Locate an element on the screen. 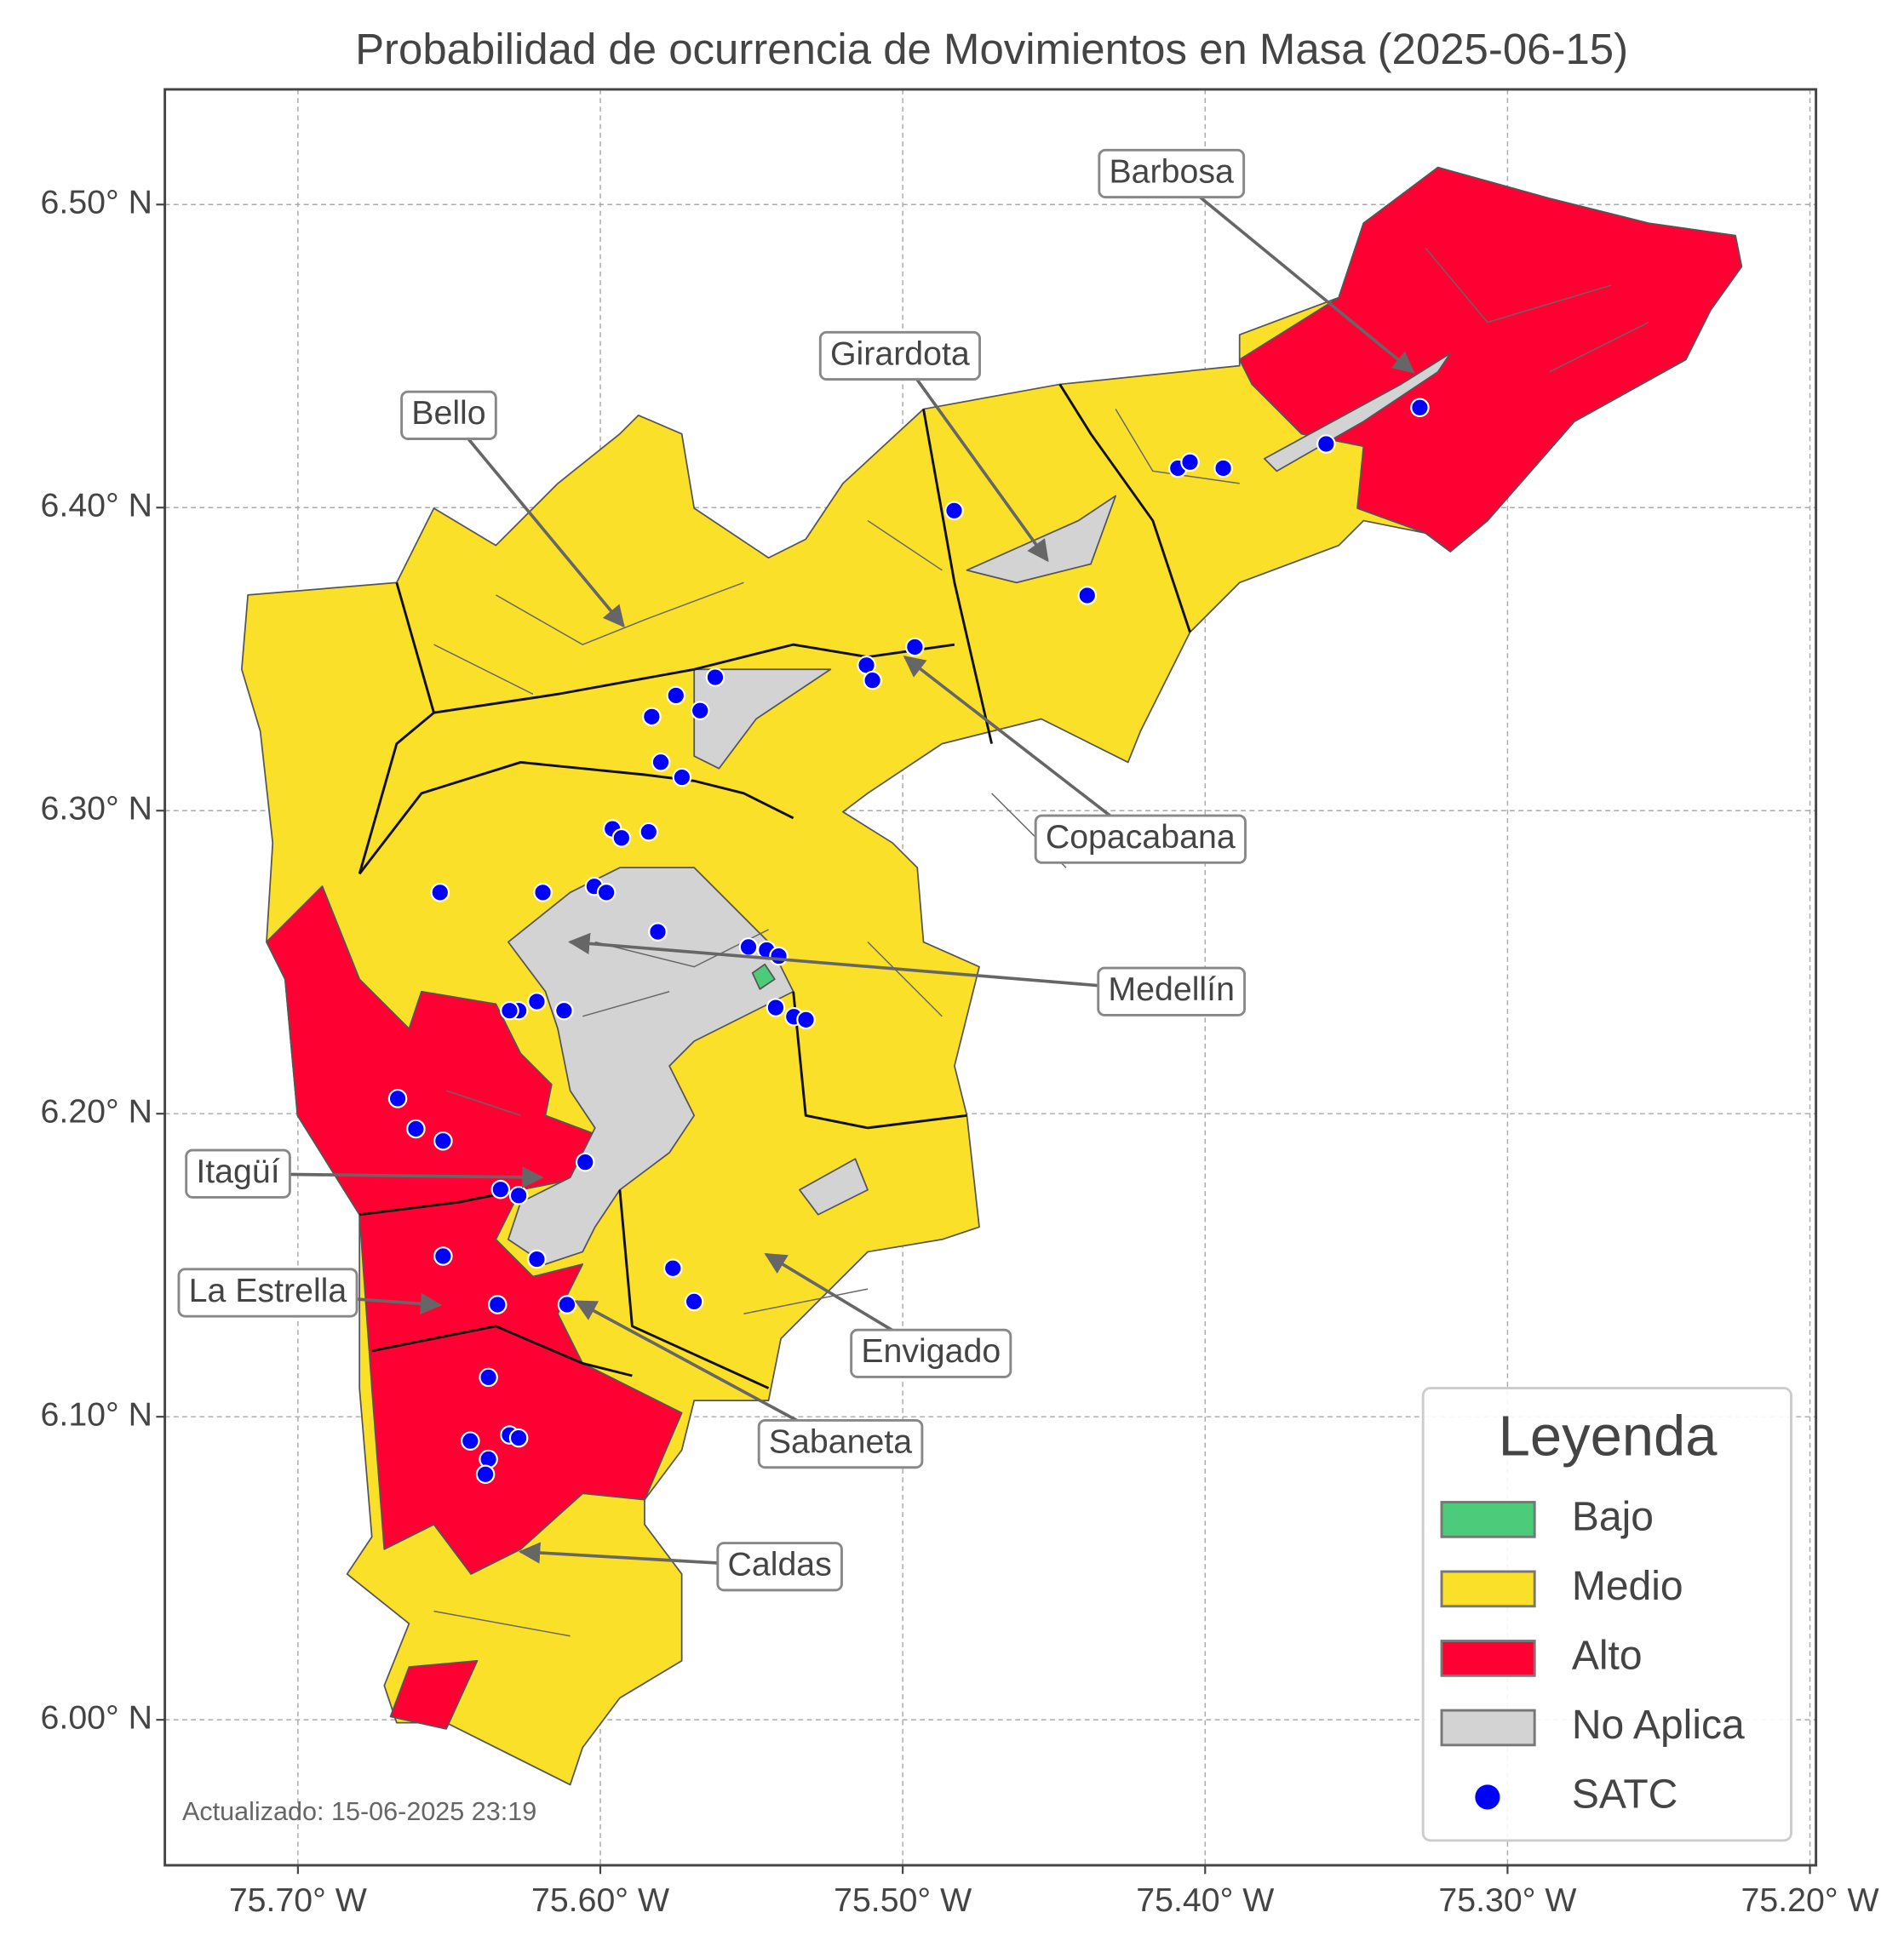 Image resolution: width=1904 pixels, height=1941 pixels. x-tick-label: 75.60° W is located at coordinates (600, 1900).